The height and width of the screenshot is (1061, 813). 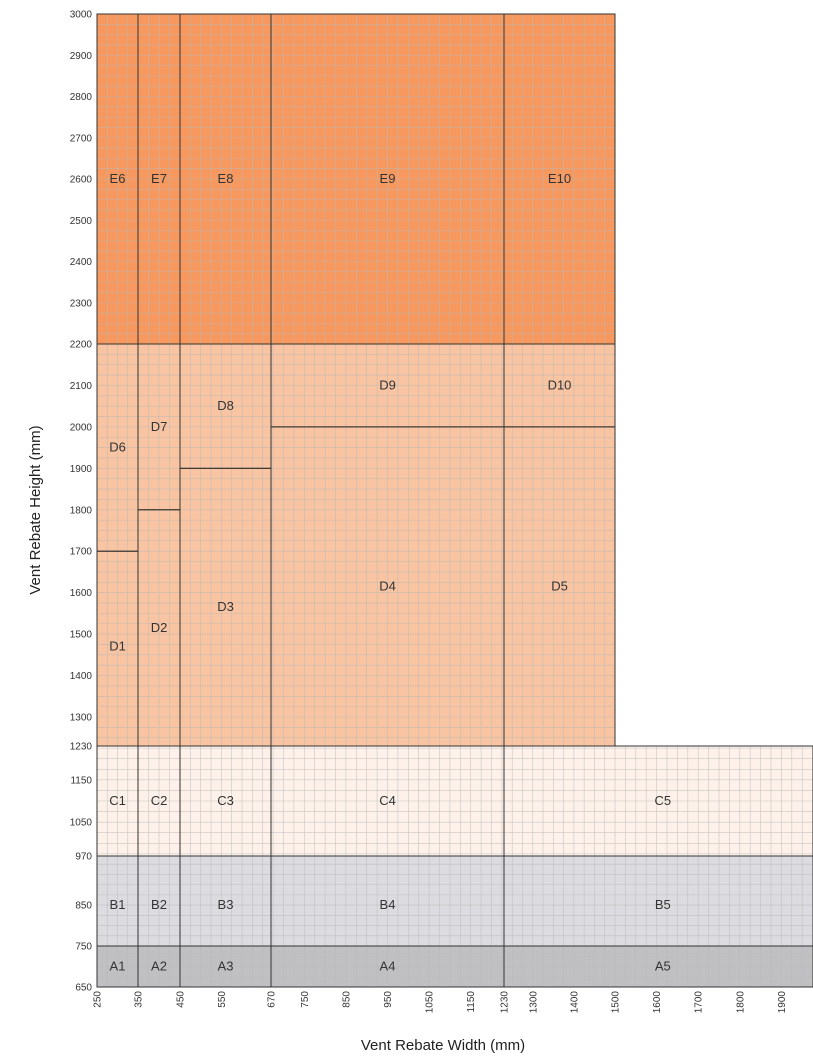 I want to click on zone-border-c5, so click(x=658, y=801).